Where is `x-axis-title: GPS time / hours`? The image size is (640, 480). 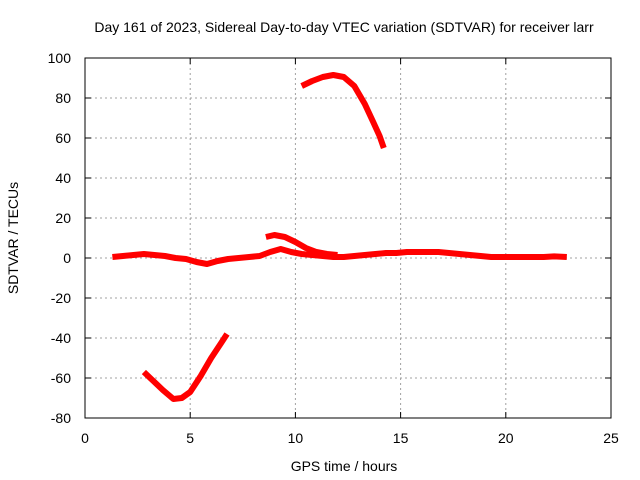
x-axis-title: GPS time / hours is located at coordinates (344, 466).